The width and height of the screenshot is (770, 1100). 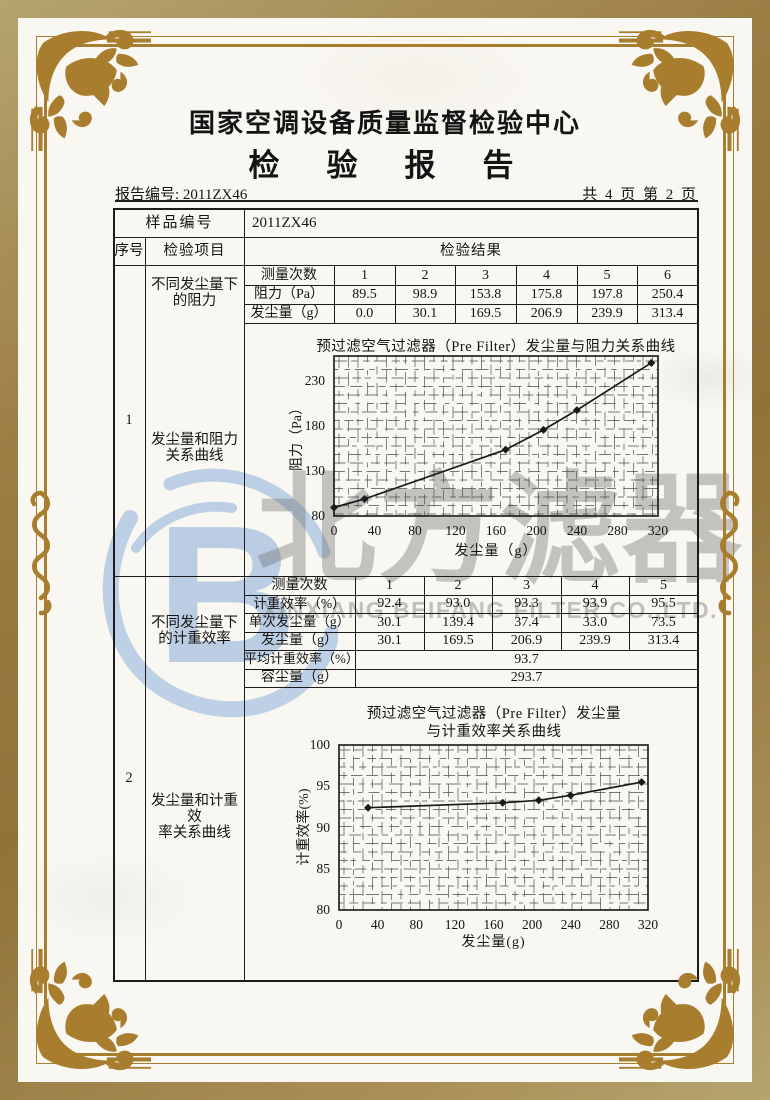 What do you see at coordinates (323, 868) in the screenshot?
I see `y-tick-label: 85` at bounding box center [323, 868].